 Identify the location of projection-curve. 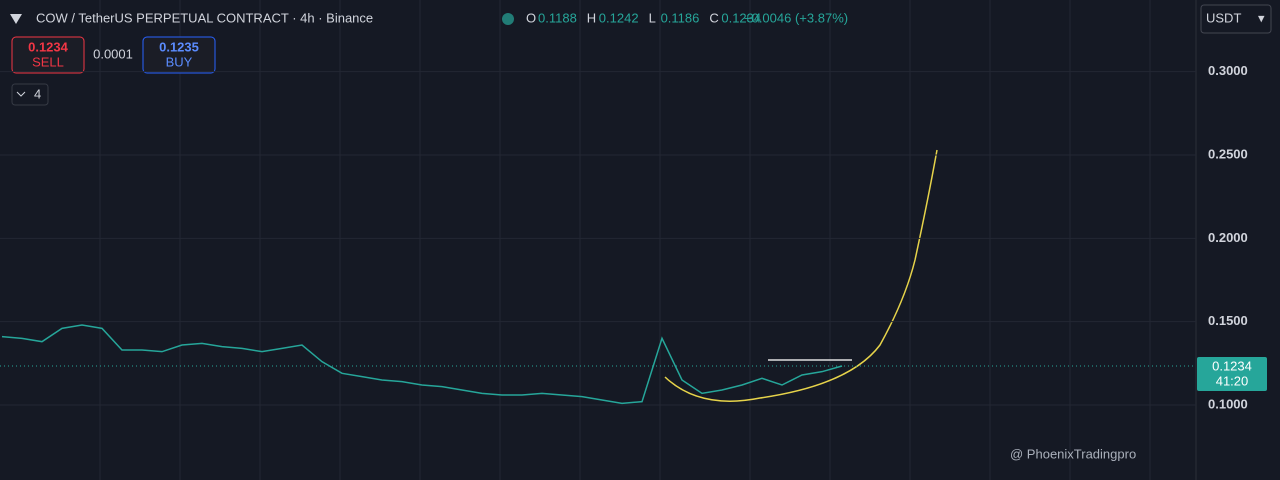
(801, 275).